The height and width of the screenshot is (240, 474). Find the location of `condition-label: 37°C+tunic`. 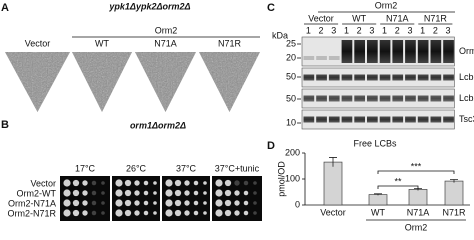

condition-label: 37°C+tunic is located at coordinates (237, 168).